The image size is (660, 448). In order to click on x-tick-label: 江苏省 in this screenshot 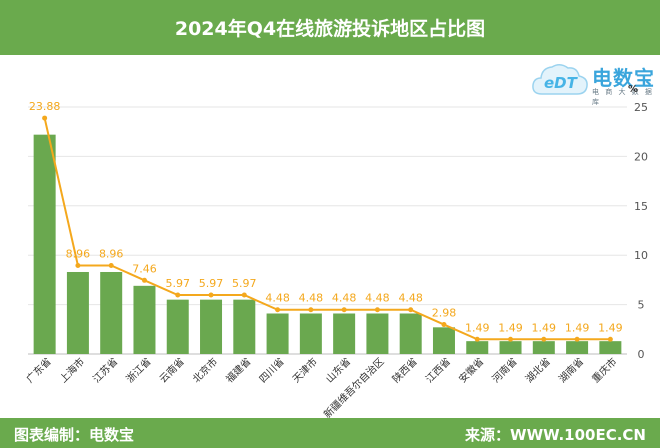, I will do `click(105, 370)`.